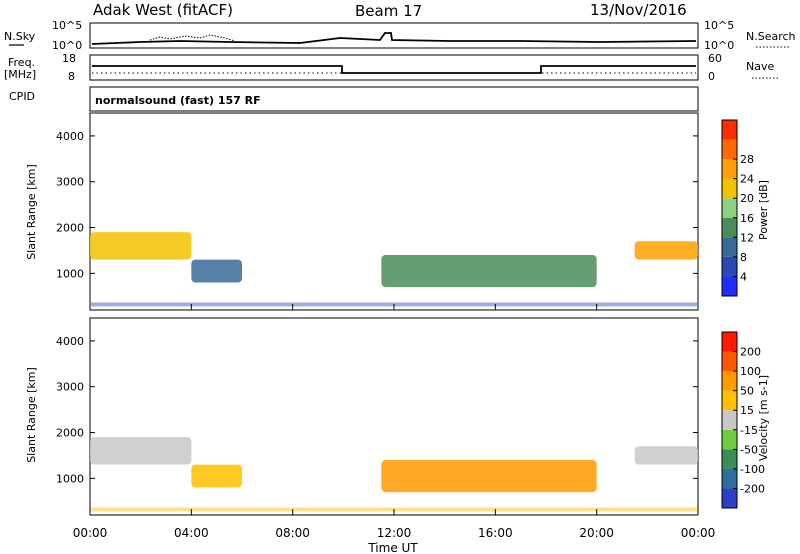 The image size is (800, 554). Describe the element at coordinates (394, 99) in the screenshot. I see `cpid-panel-frame` at that location.